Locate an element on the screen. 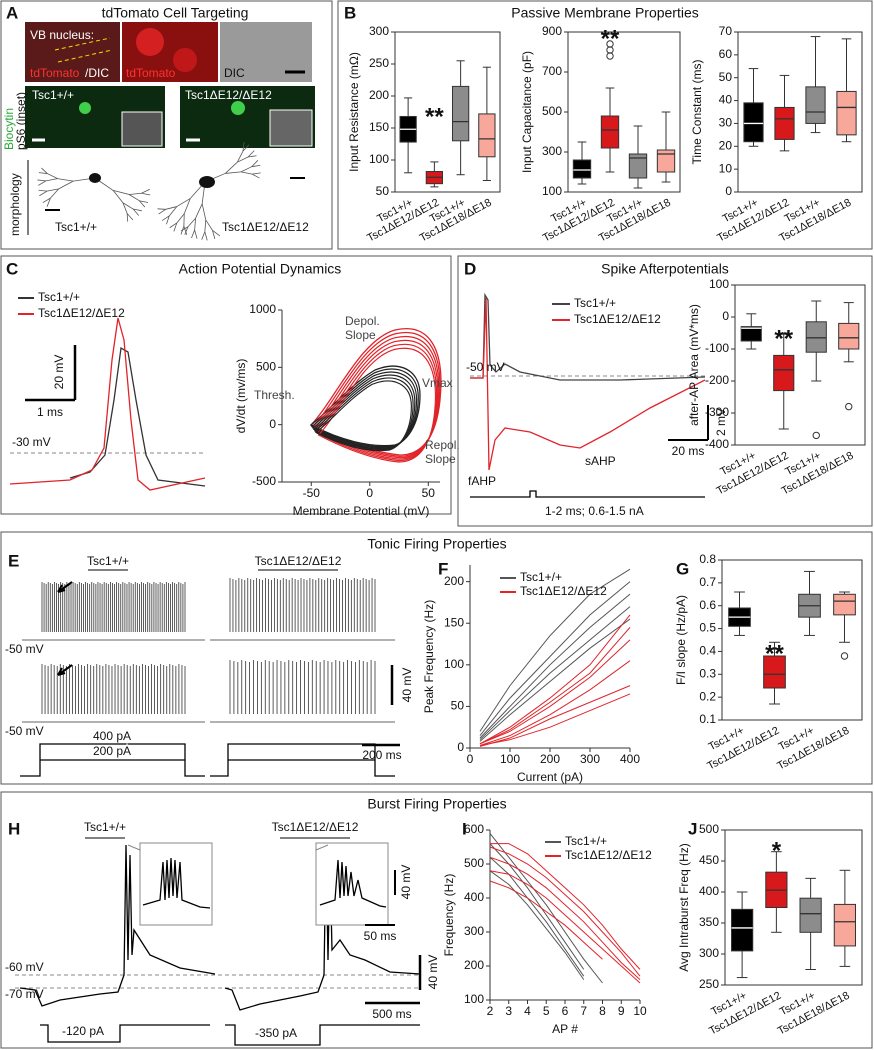 The image size is (874, 1050). stimulus-label: -120 pA is located at coordinates (83, 1031).